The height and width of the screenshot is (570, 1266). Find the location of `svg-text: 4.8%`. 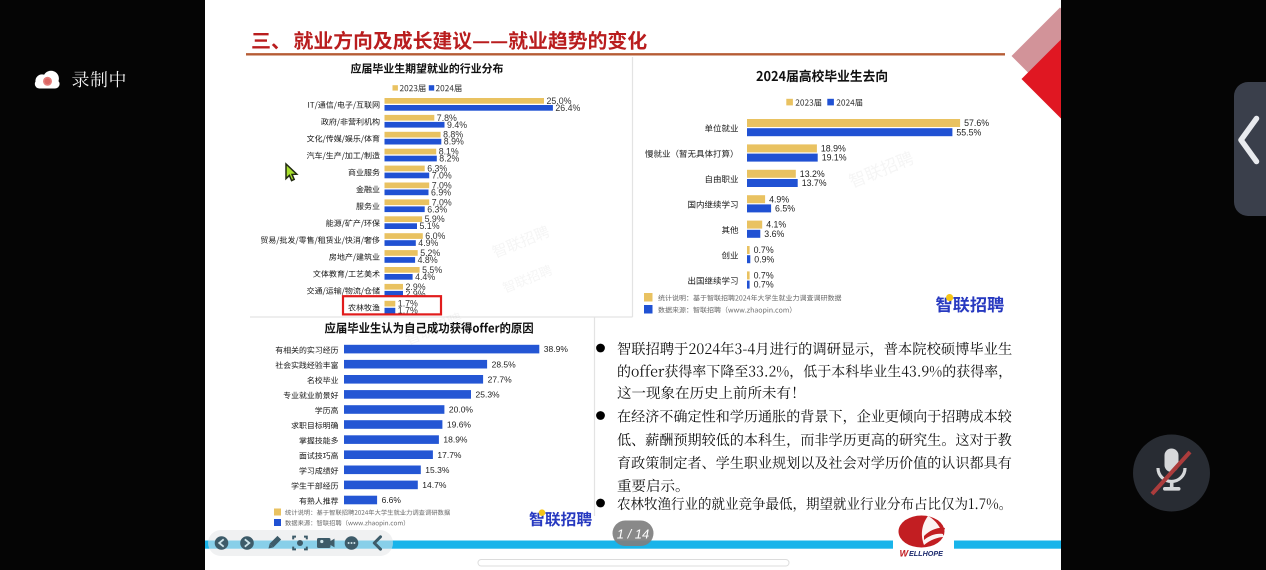

svg-text: 4.8% is located at coordinates (428, 260).